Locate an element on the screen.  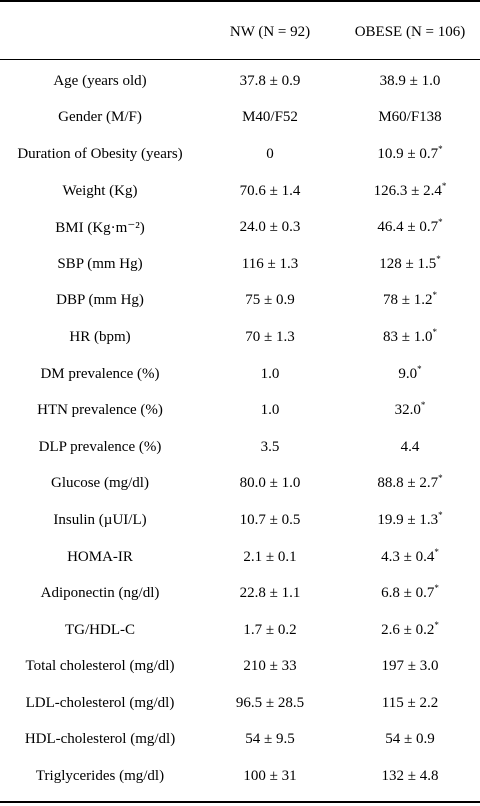
table-row: DBP (mm Hg) 75 ± 0.9 78 ± 1.2* is located at coordinates (240, 301).